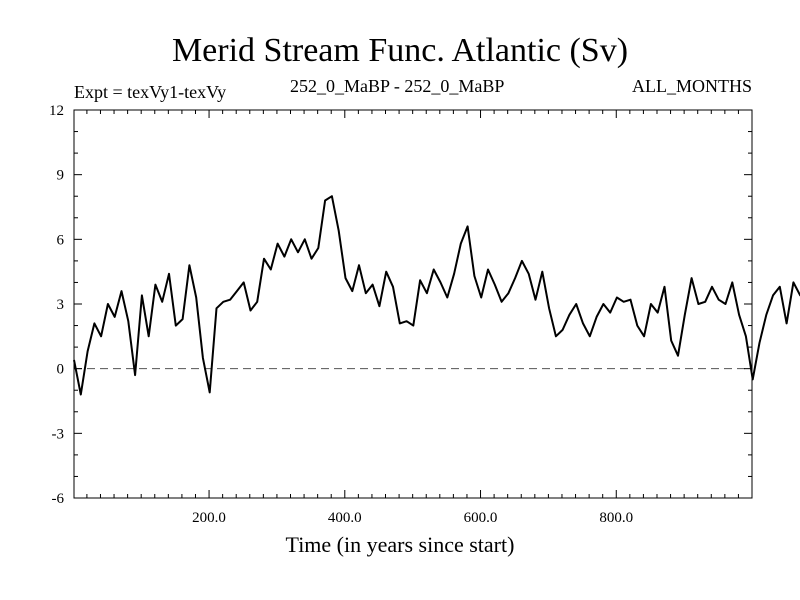 This screenshot has width=800, height=600. Describe the element at coordinates (616, 518) in the screenshot. I see `x-tick-label: 800.0` at that location.